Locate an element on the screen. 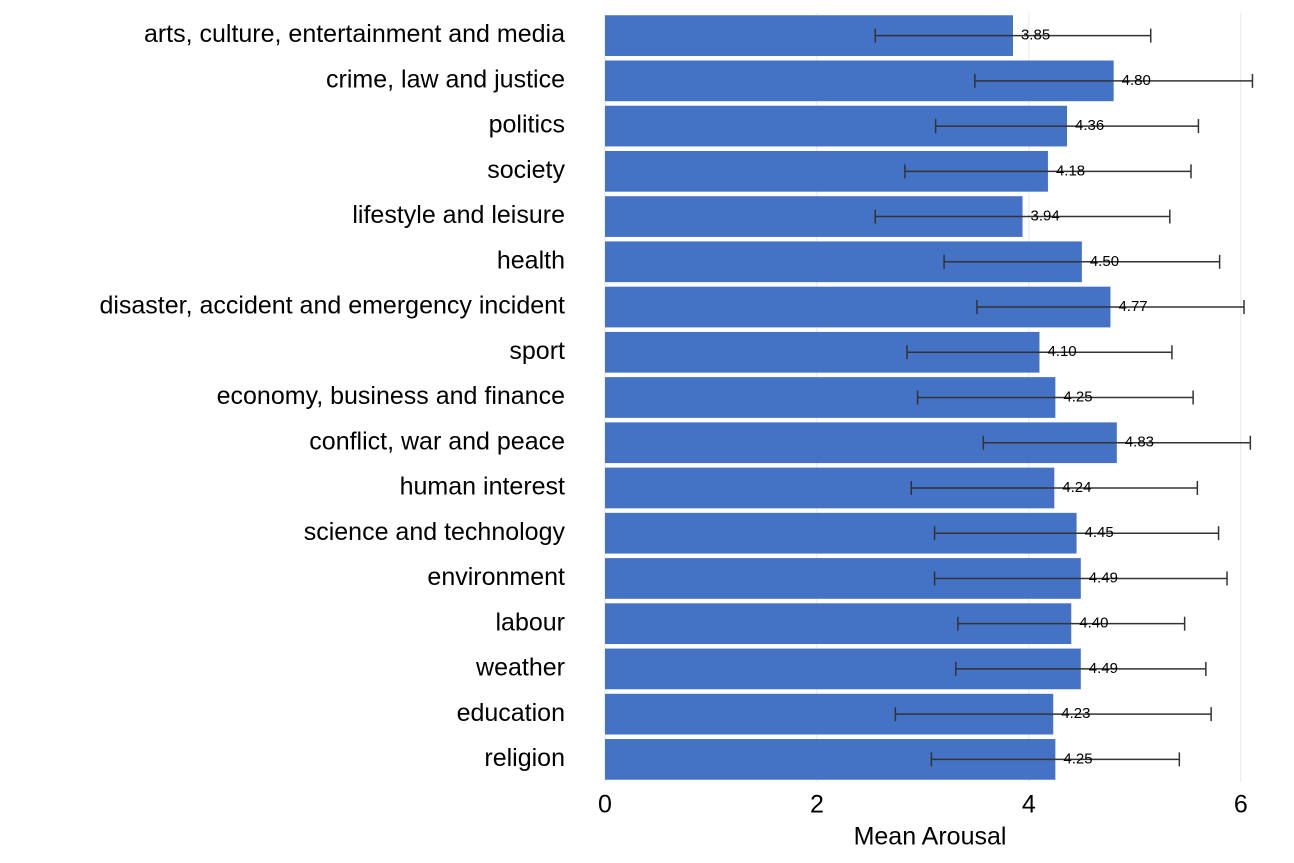 The height and width of the screenshot is (863, 1294). x-axis-title: Mean Arousal is located at coordinates (930, 837).